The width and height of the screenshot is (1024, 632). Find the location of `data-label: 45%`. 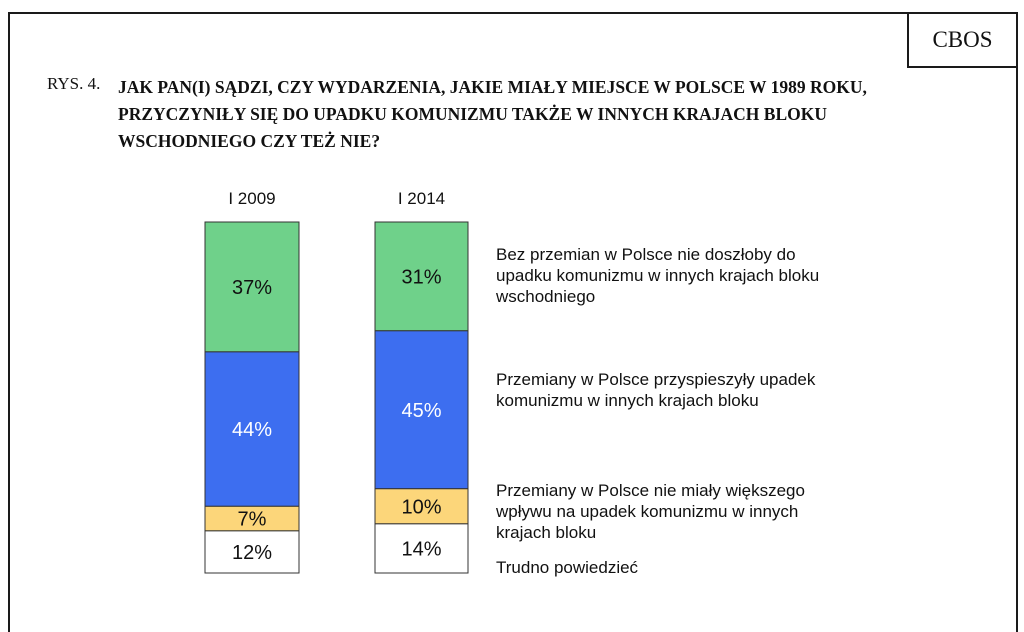

data-label: 45% is located at coordinates (421, 411).